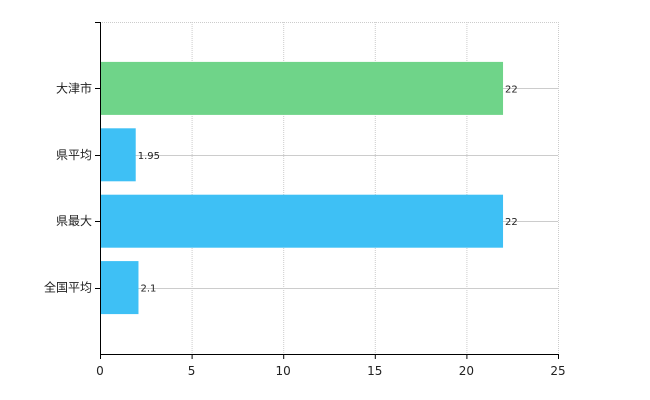  What do you see at coordinates (149, 156) in the screenshot?
I see `data-label-prefecture-average: 1.95` at bounding box center [149, 156].